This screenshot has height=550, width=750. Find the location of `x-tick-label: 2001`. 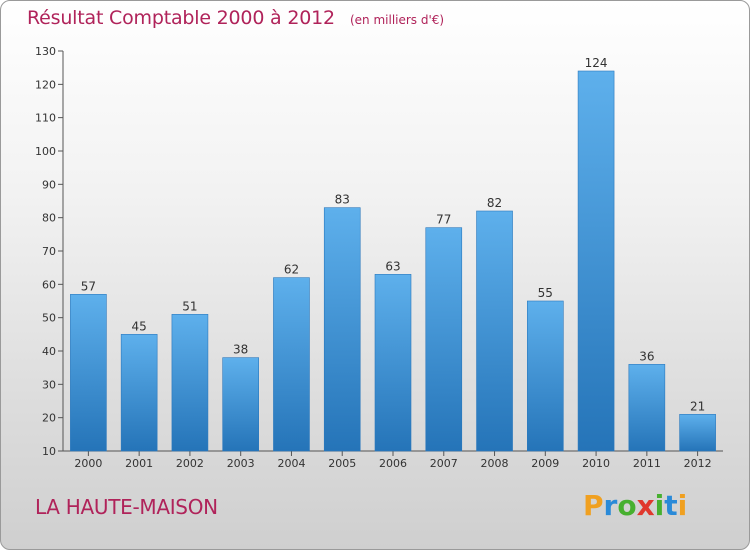

x-tick-label: 2001 is located at coordinates (139, 463).